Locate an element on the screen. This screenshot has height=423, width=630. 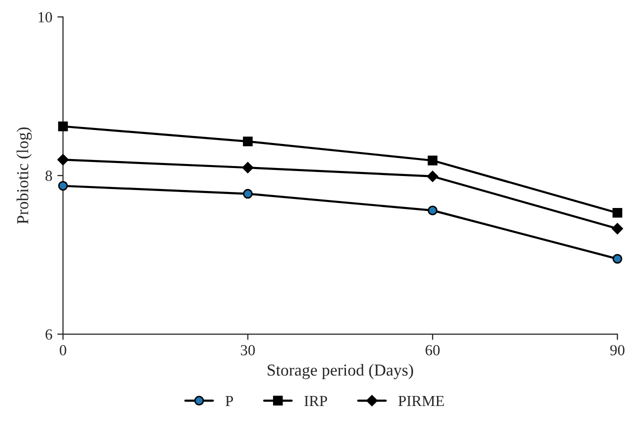
x-axis-title: Storage period (Days) is located at coordinates (341, 372).